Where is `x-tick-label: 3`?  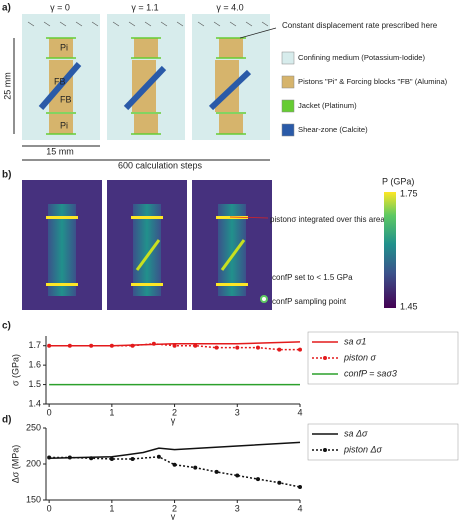 x-tick-label: 3 is located at coordinates (237, 412).